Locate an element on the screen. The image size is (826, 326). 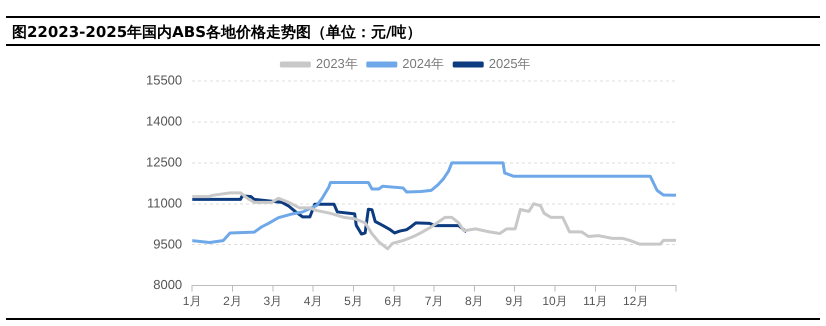
x-tick-label: 9月 is located at coordinates (514, 301).